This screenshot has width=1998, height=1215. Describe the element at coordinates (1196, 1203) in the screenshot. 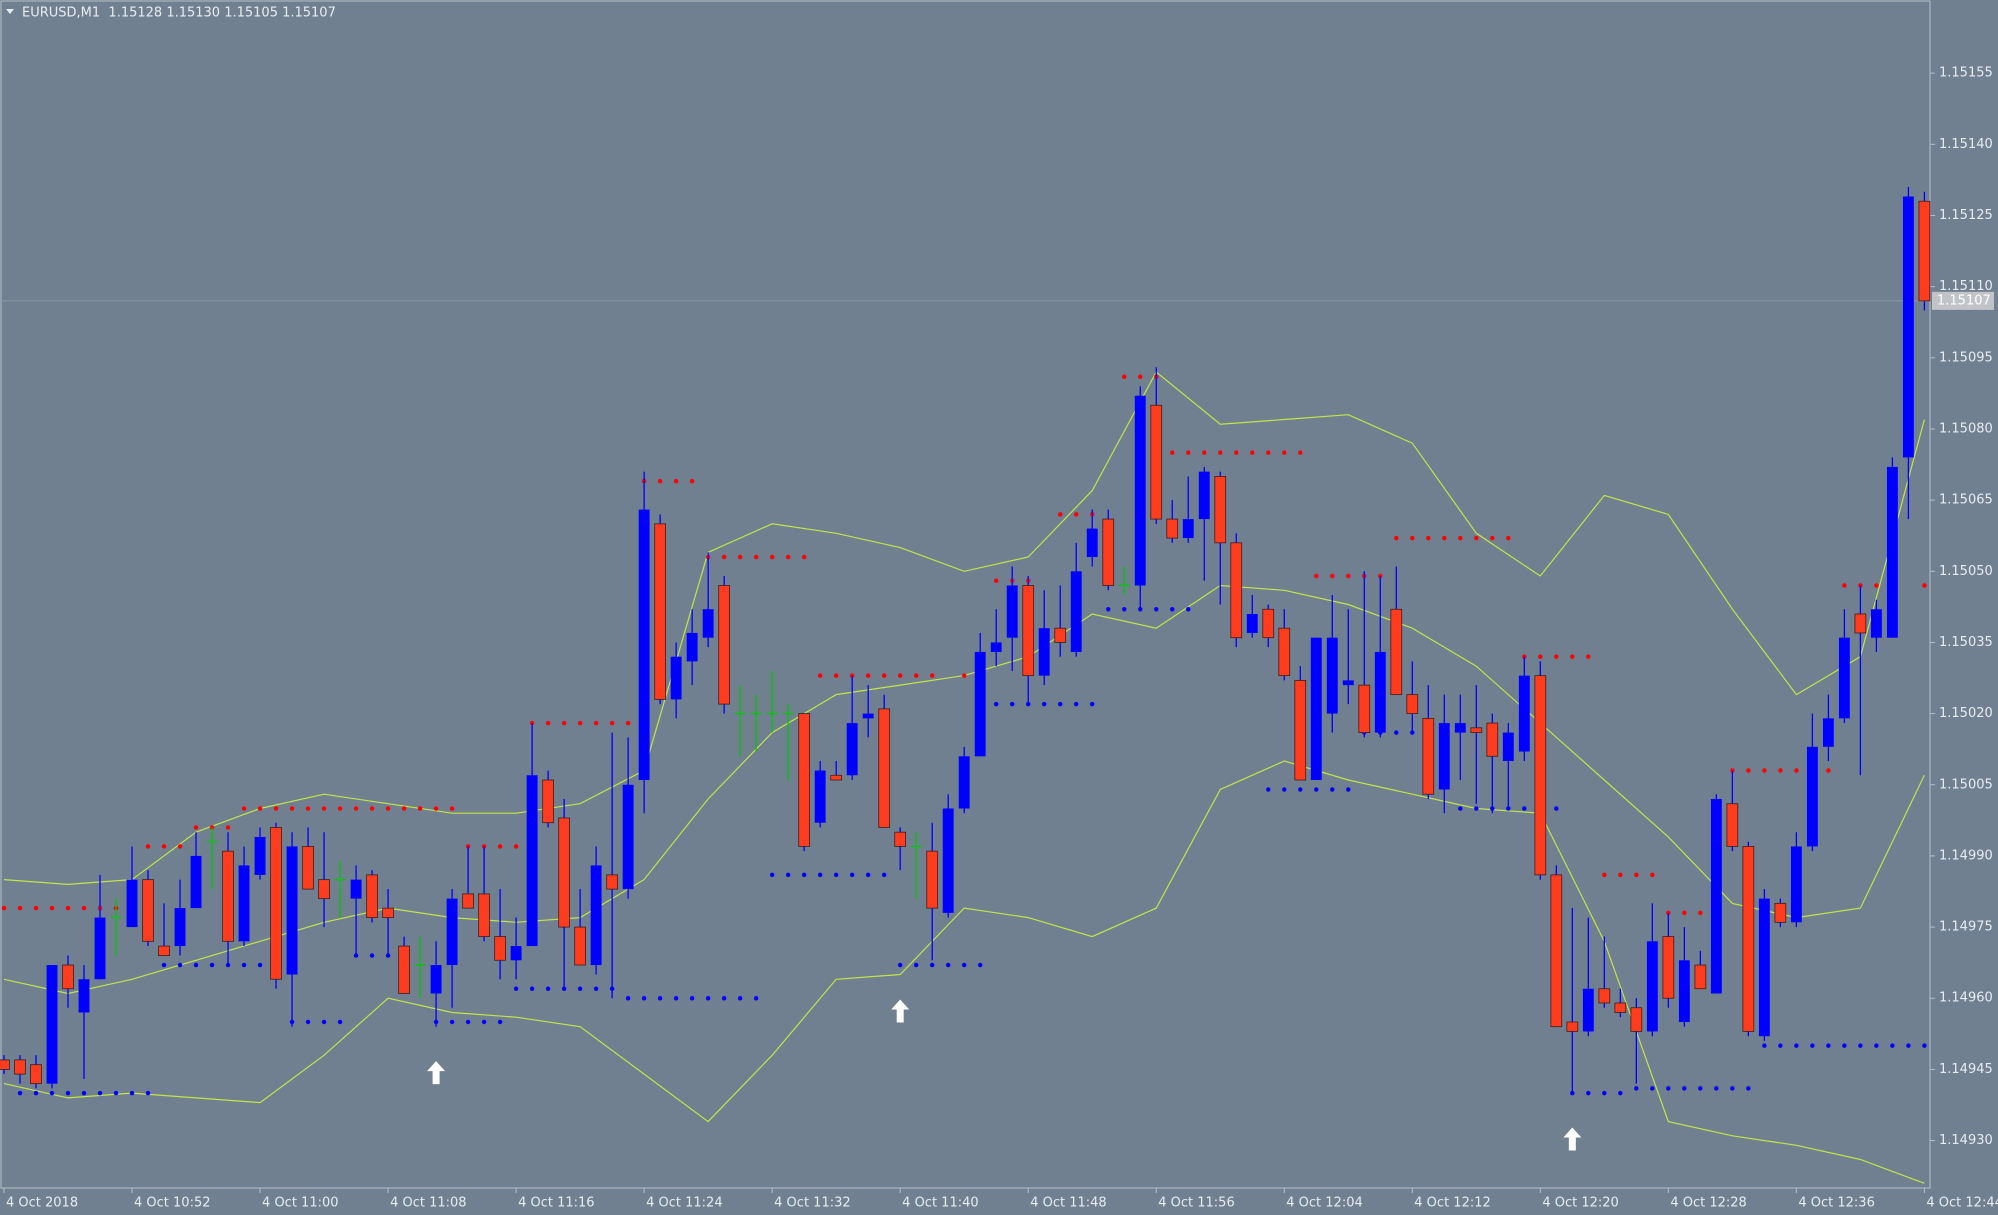

I see `x-tick-label: 4 Oct 11:56` at that location.